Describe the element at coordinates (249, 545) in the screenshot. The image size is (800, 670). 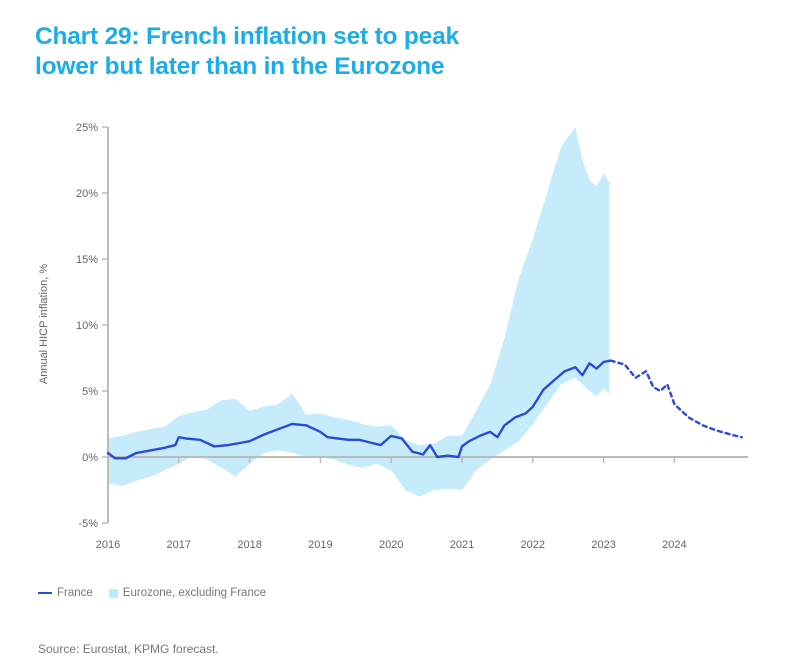
I see `x-tick-label: 2018` at that location.